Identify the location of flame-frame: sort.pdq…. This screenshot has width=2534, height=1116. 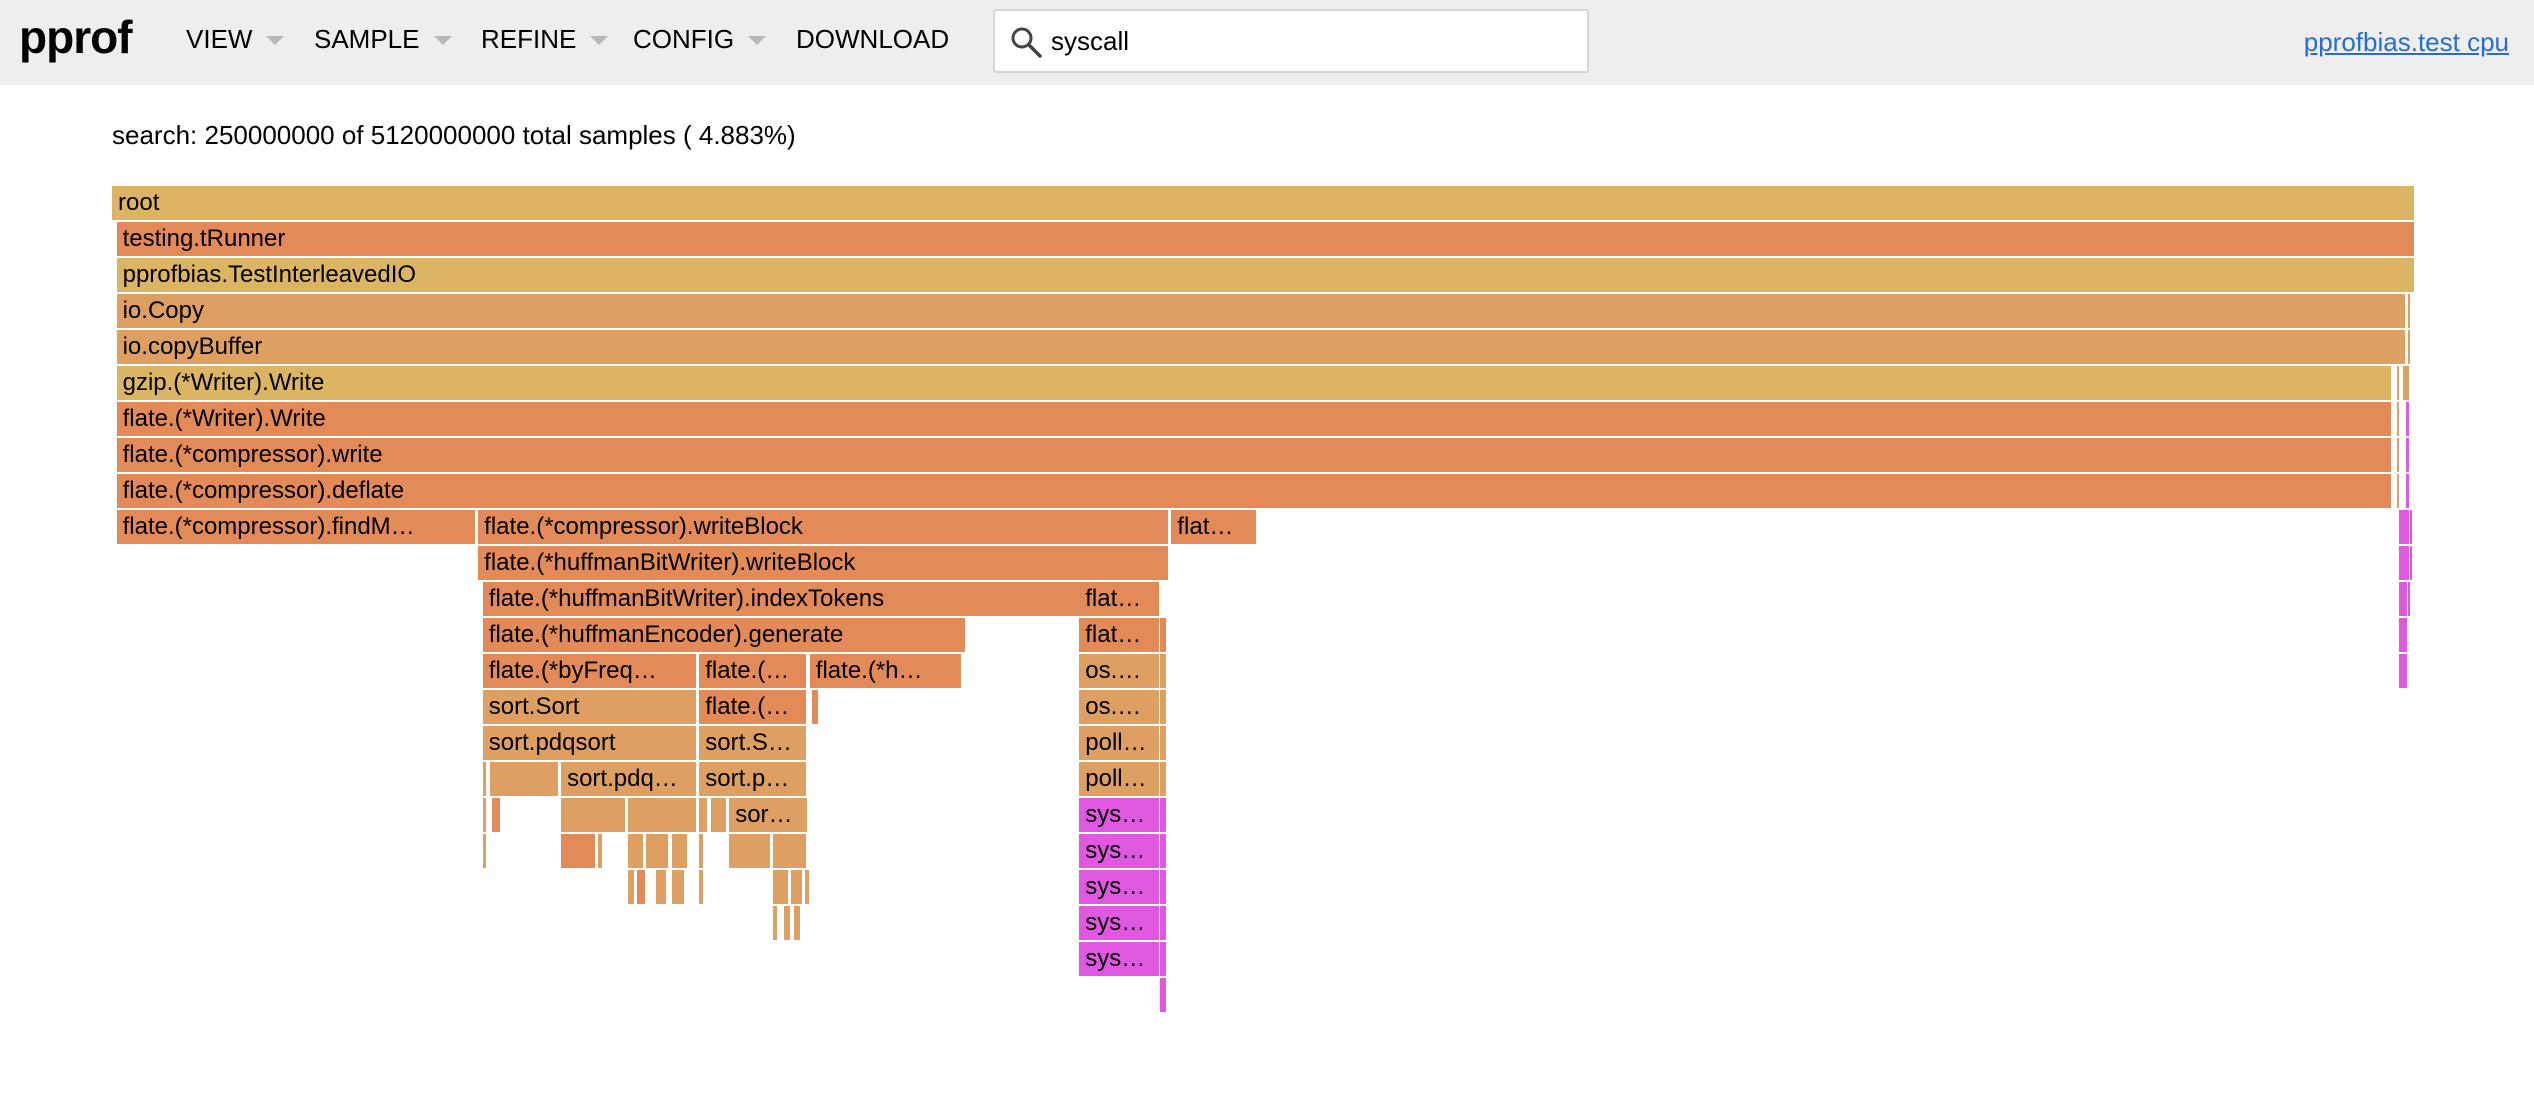
(628, 779).